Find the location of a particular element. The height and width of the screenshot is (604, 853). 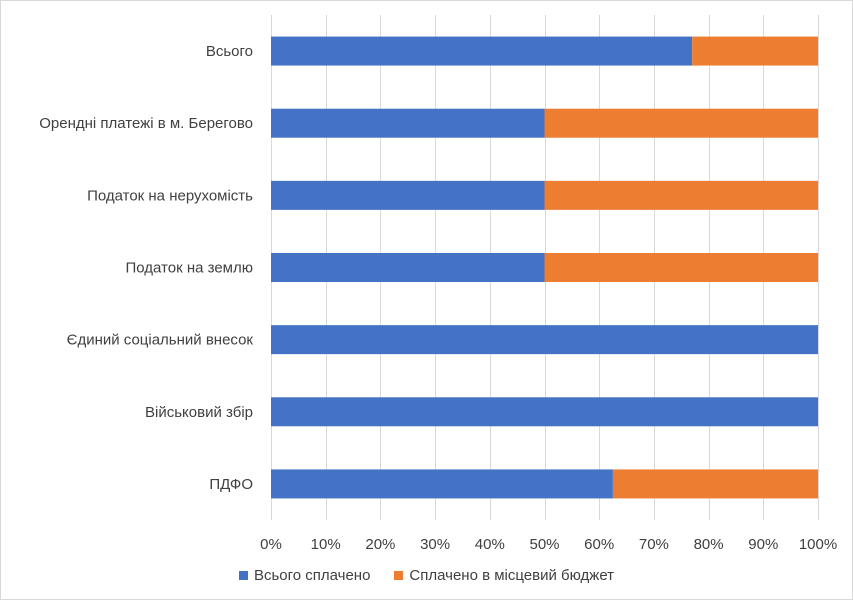

legend-item: Сплачено в місцевий бюджет is located at coordinates (504, 575).